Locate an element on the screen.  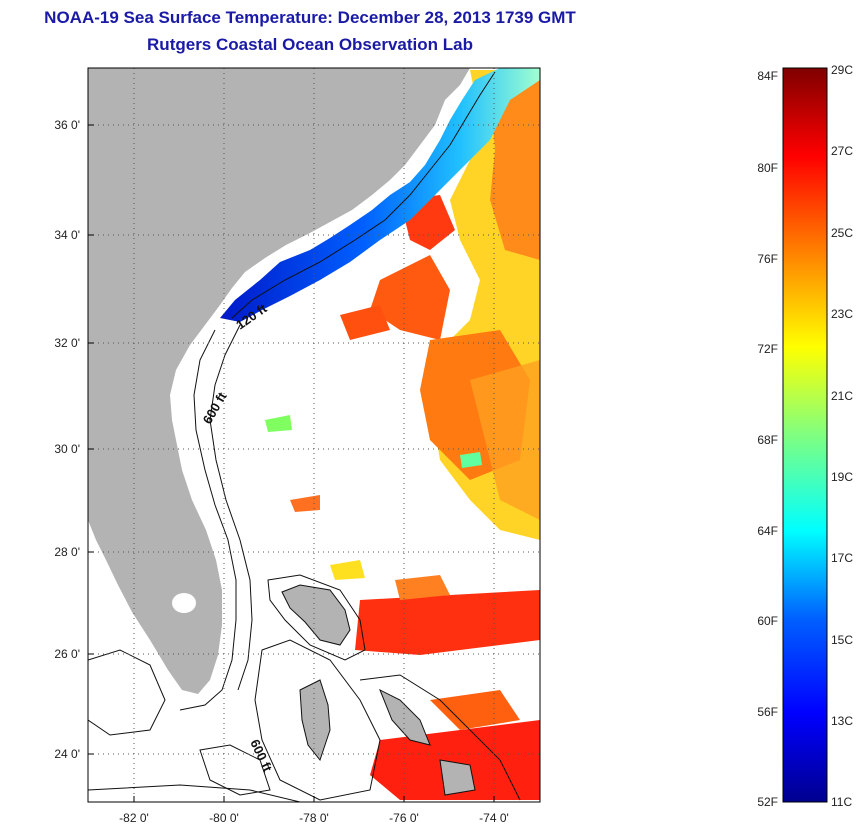
lon-tick-label: -80 0' is located at coordinates (224, 818).